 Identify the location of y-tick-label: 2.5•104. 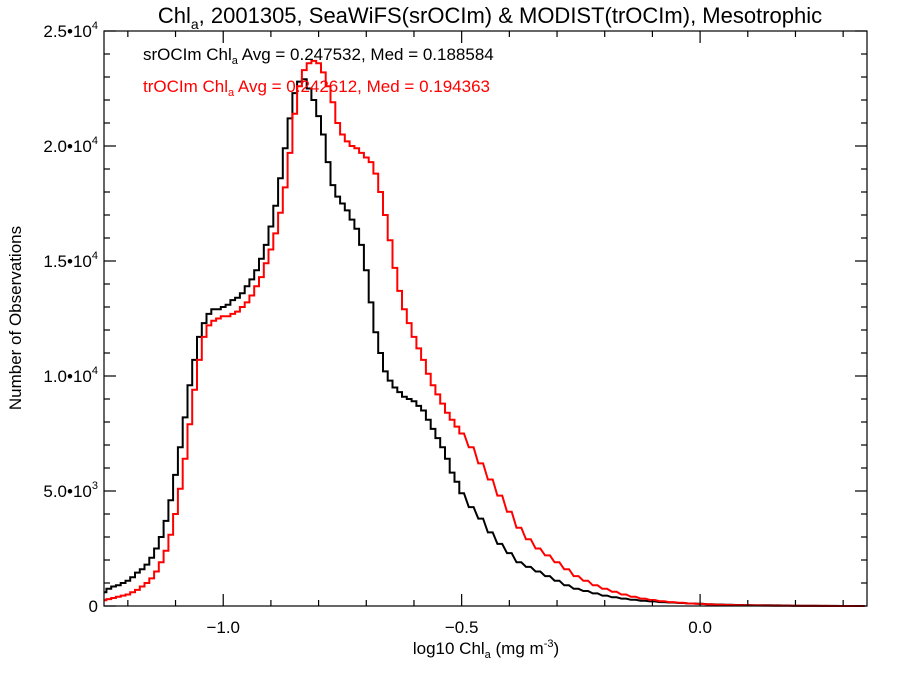
(70, 30).